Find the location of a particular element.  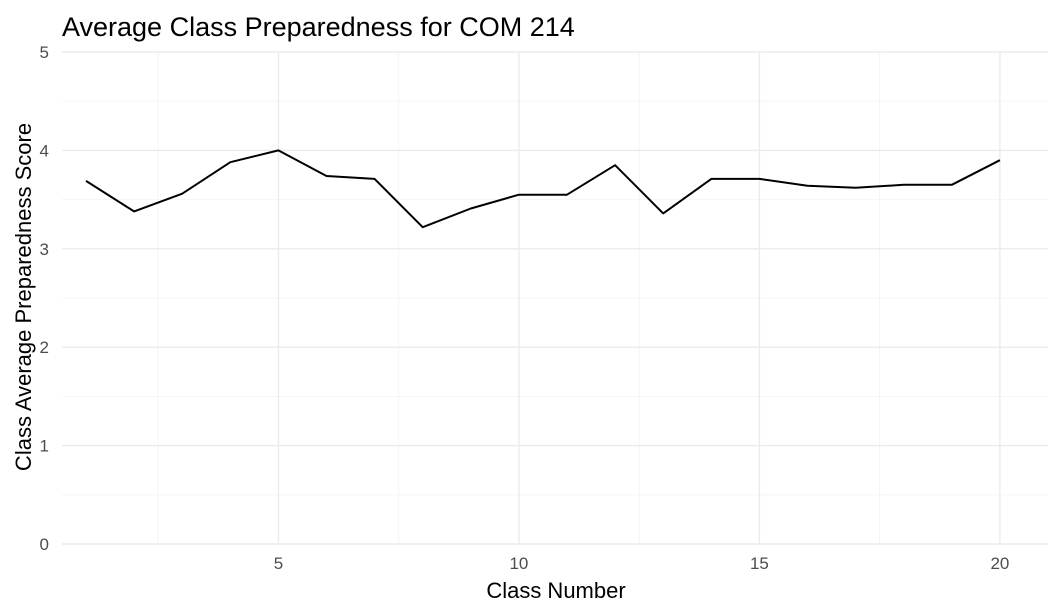

y-tick-label: 5 is located at coordinates (44, 52).